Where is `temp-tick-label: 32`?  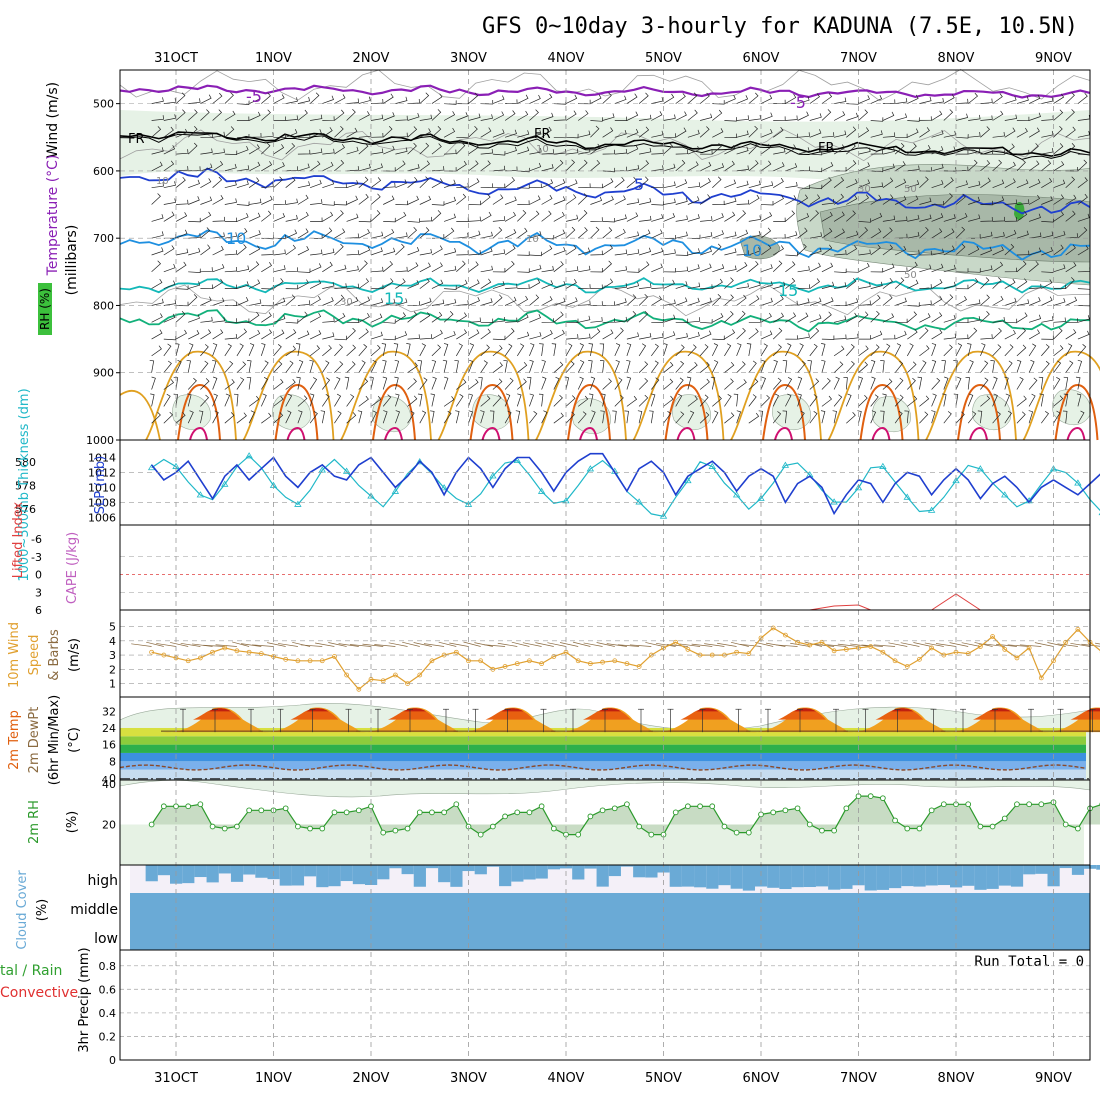 temp-tick-label: 32 is located at coordinates (109, 711).